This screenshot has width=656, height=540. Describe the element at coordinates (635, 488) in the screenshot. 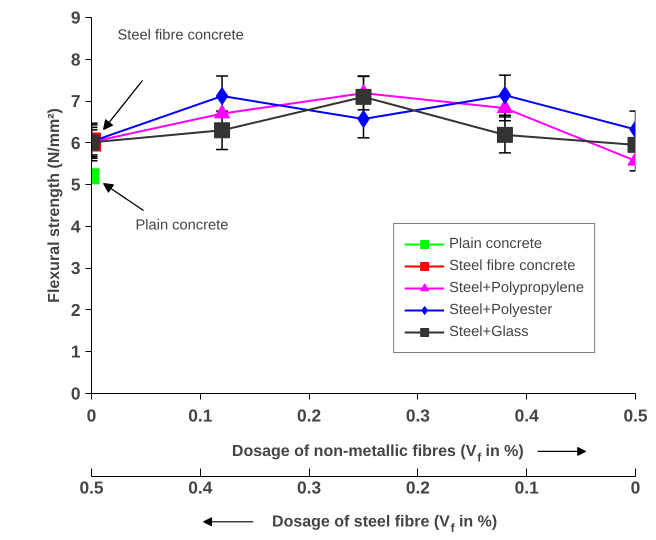

I see `x2-tick-label: 0` at that location.